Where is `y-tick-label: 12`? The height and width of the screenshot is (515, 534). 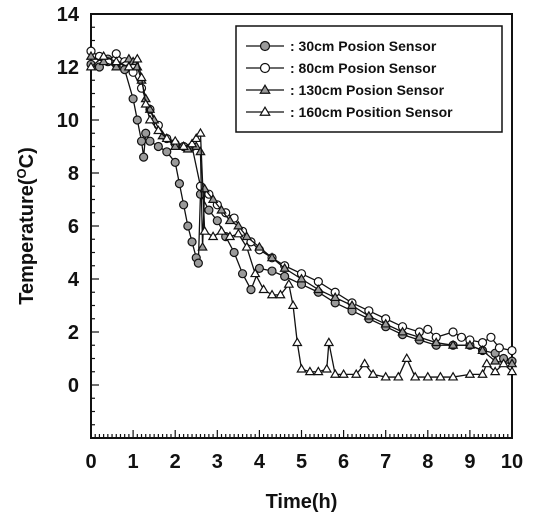 y-tick-label: 12 is located at coordinates (68, 68).